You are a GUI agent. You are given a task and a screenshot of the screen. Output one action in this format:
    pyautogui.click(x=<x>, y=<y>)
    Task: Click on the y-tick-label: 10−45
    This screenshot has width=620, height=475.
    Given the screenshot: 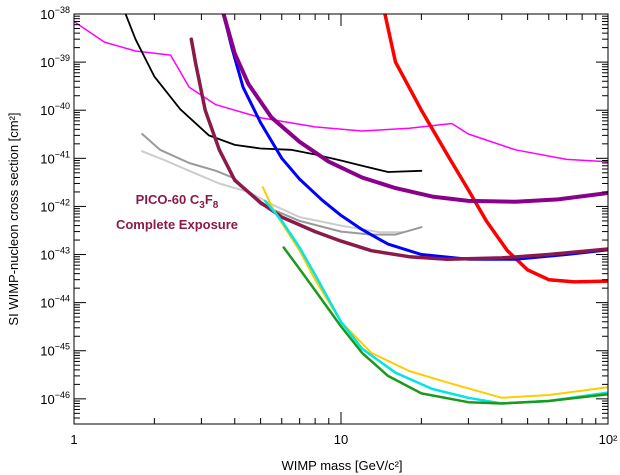 What is the action you would take?
    pyautogui.click(x=55, y=350)
    